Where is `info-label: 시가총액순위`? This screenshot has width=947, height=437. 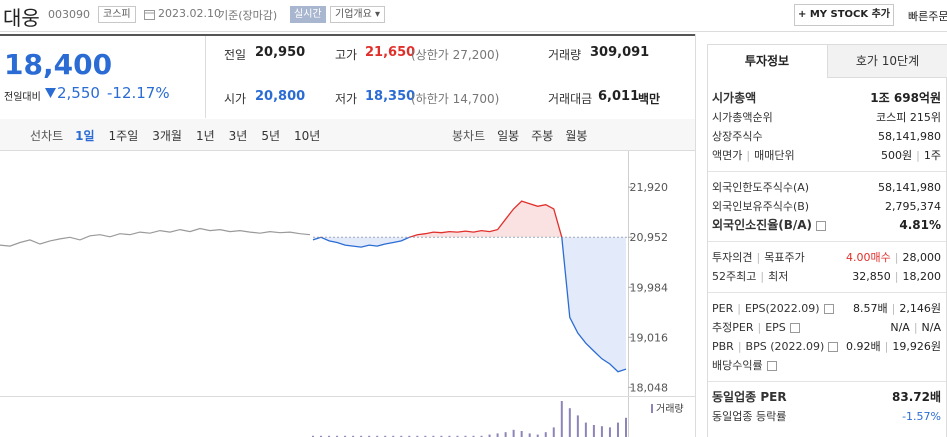
info-label: 시가총액순위 is located at coordinates (742, 117).